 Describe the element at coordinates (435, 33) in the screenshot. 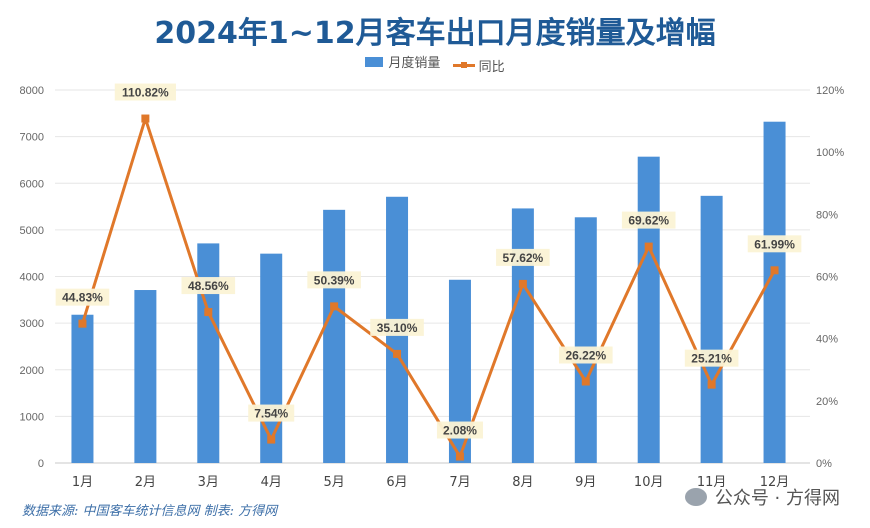

I see `chart-title: 2024年1~12月客车出口月度销量及增幅` at that location.